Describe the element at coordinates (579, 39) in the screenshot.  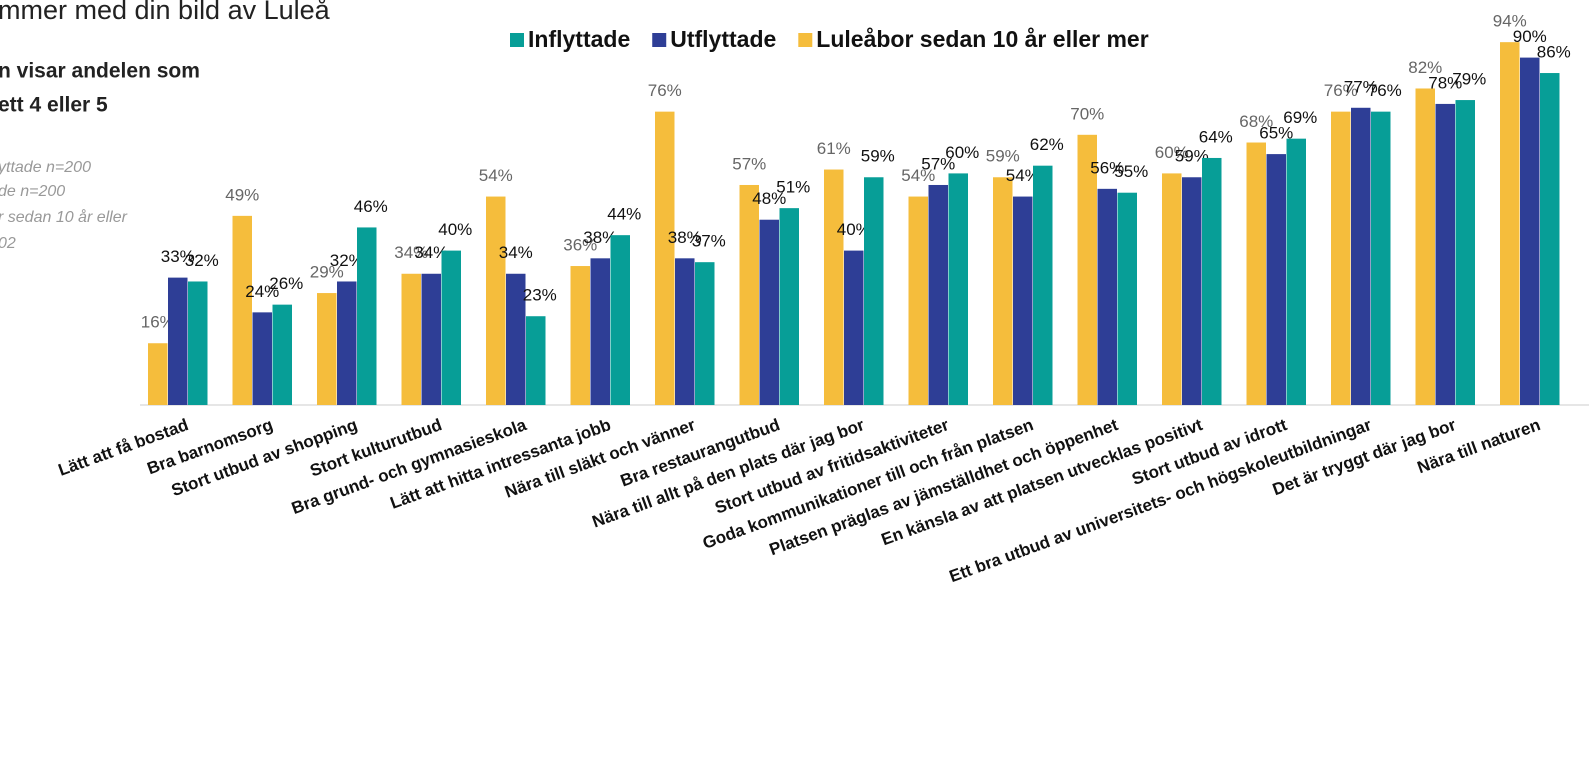
I see `legend-label: Inflyttade` at that location.